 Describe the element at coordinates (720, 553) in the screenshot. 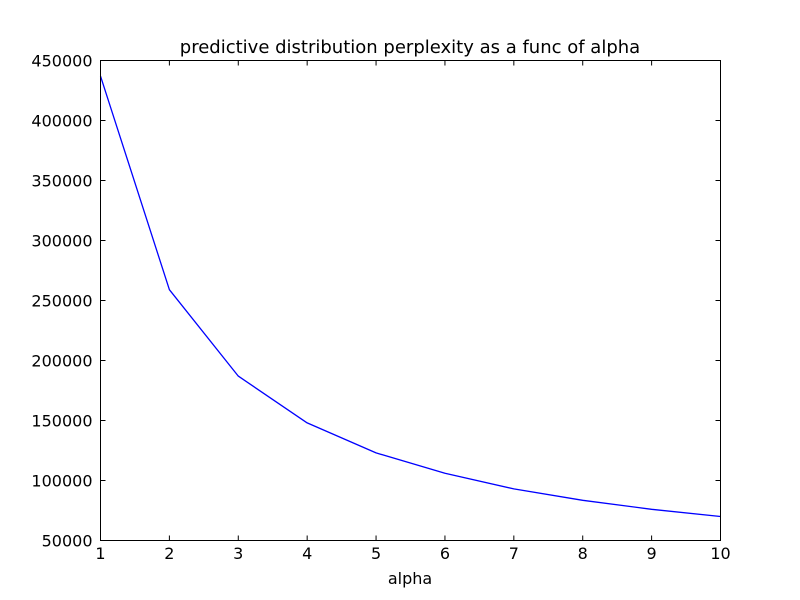

I see `x-tick-label: 10` at that location.